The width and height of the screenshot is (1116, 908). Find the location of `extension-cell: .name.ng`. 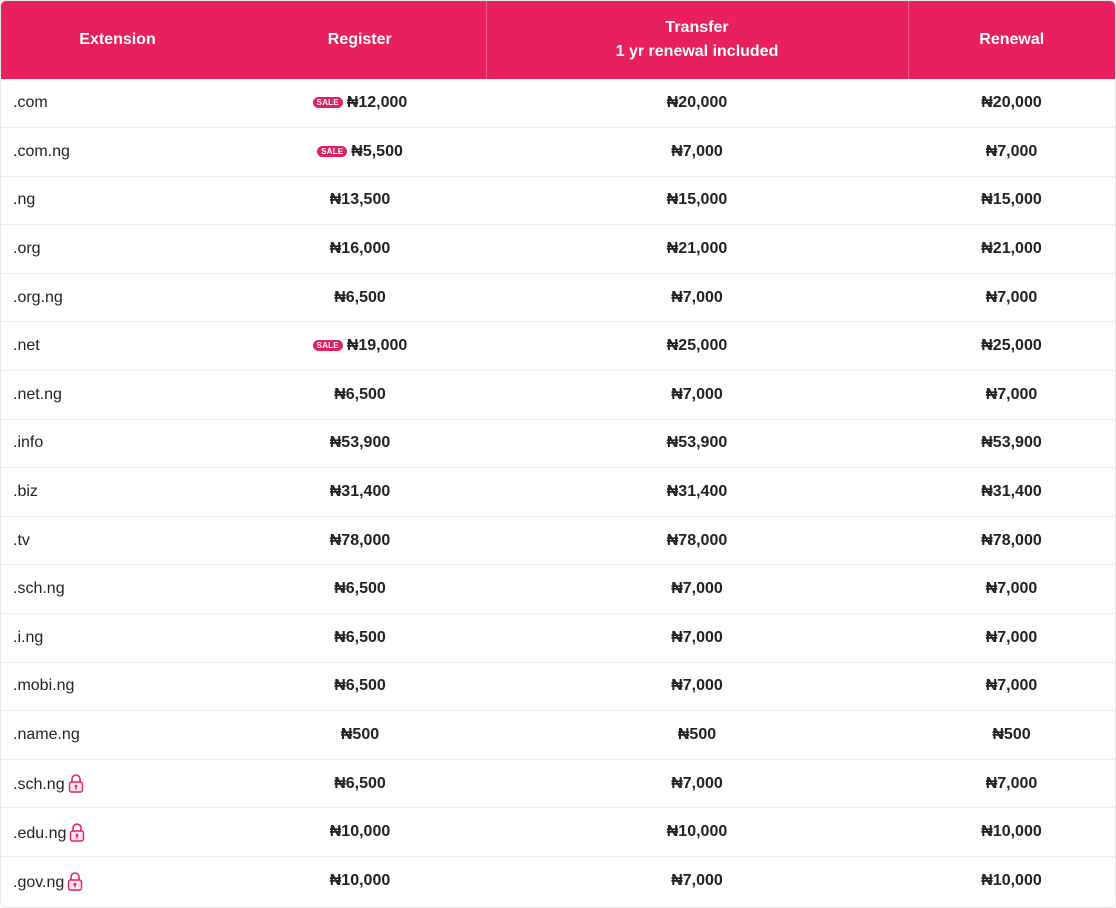

extension-cell: .name.ng is located at coordinates (117, 735).